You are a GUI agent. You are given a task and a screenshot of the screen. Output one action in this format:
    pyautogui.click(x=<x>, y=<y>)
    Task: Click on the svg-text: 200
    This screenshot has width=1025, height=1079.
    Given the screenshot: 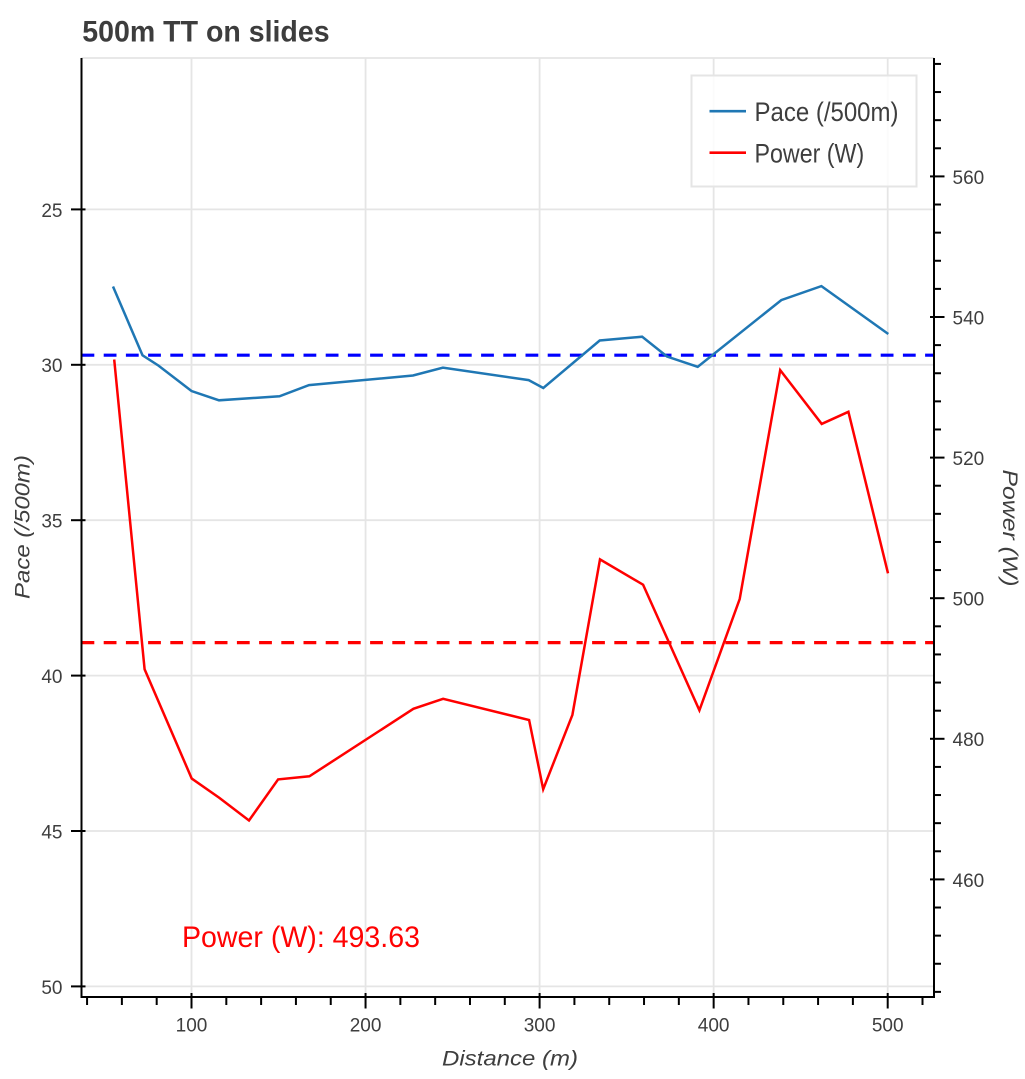 What is the action you would take?
    pyautogui.click(x=366, y=1026)
    